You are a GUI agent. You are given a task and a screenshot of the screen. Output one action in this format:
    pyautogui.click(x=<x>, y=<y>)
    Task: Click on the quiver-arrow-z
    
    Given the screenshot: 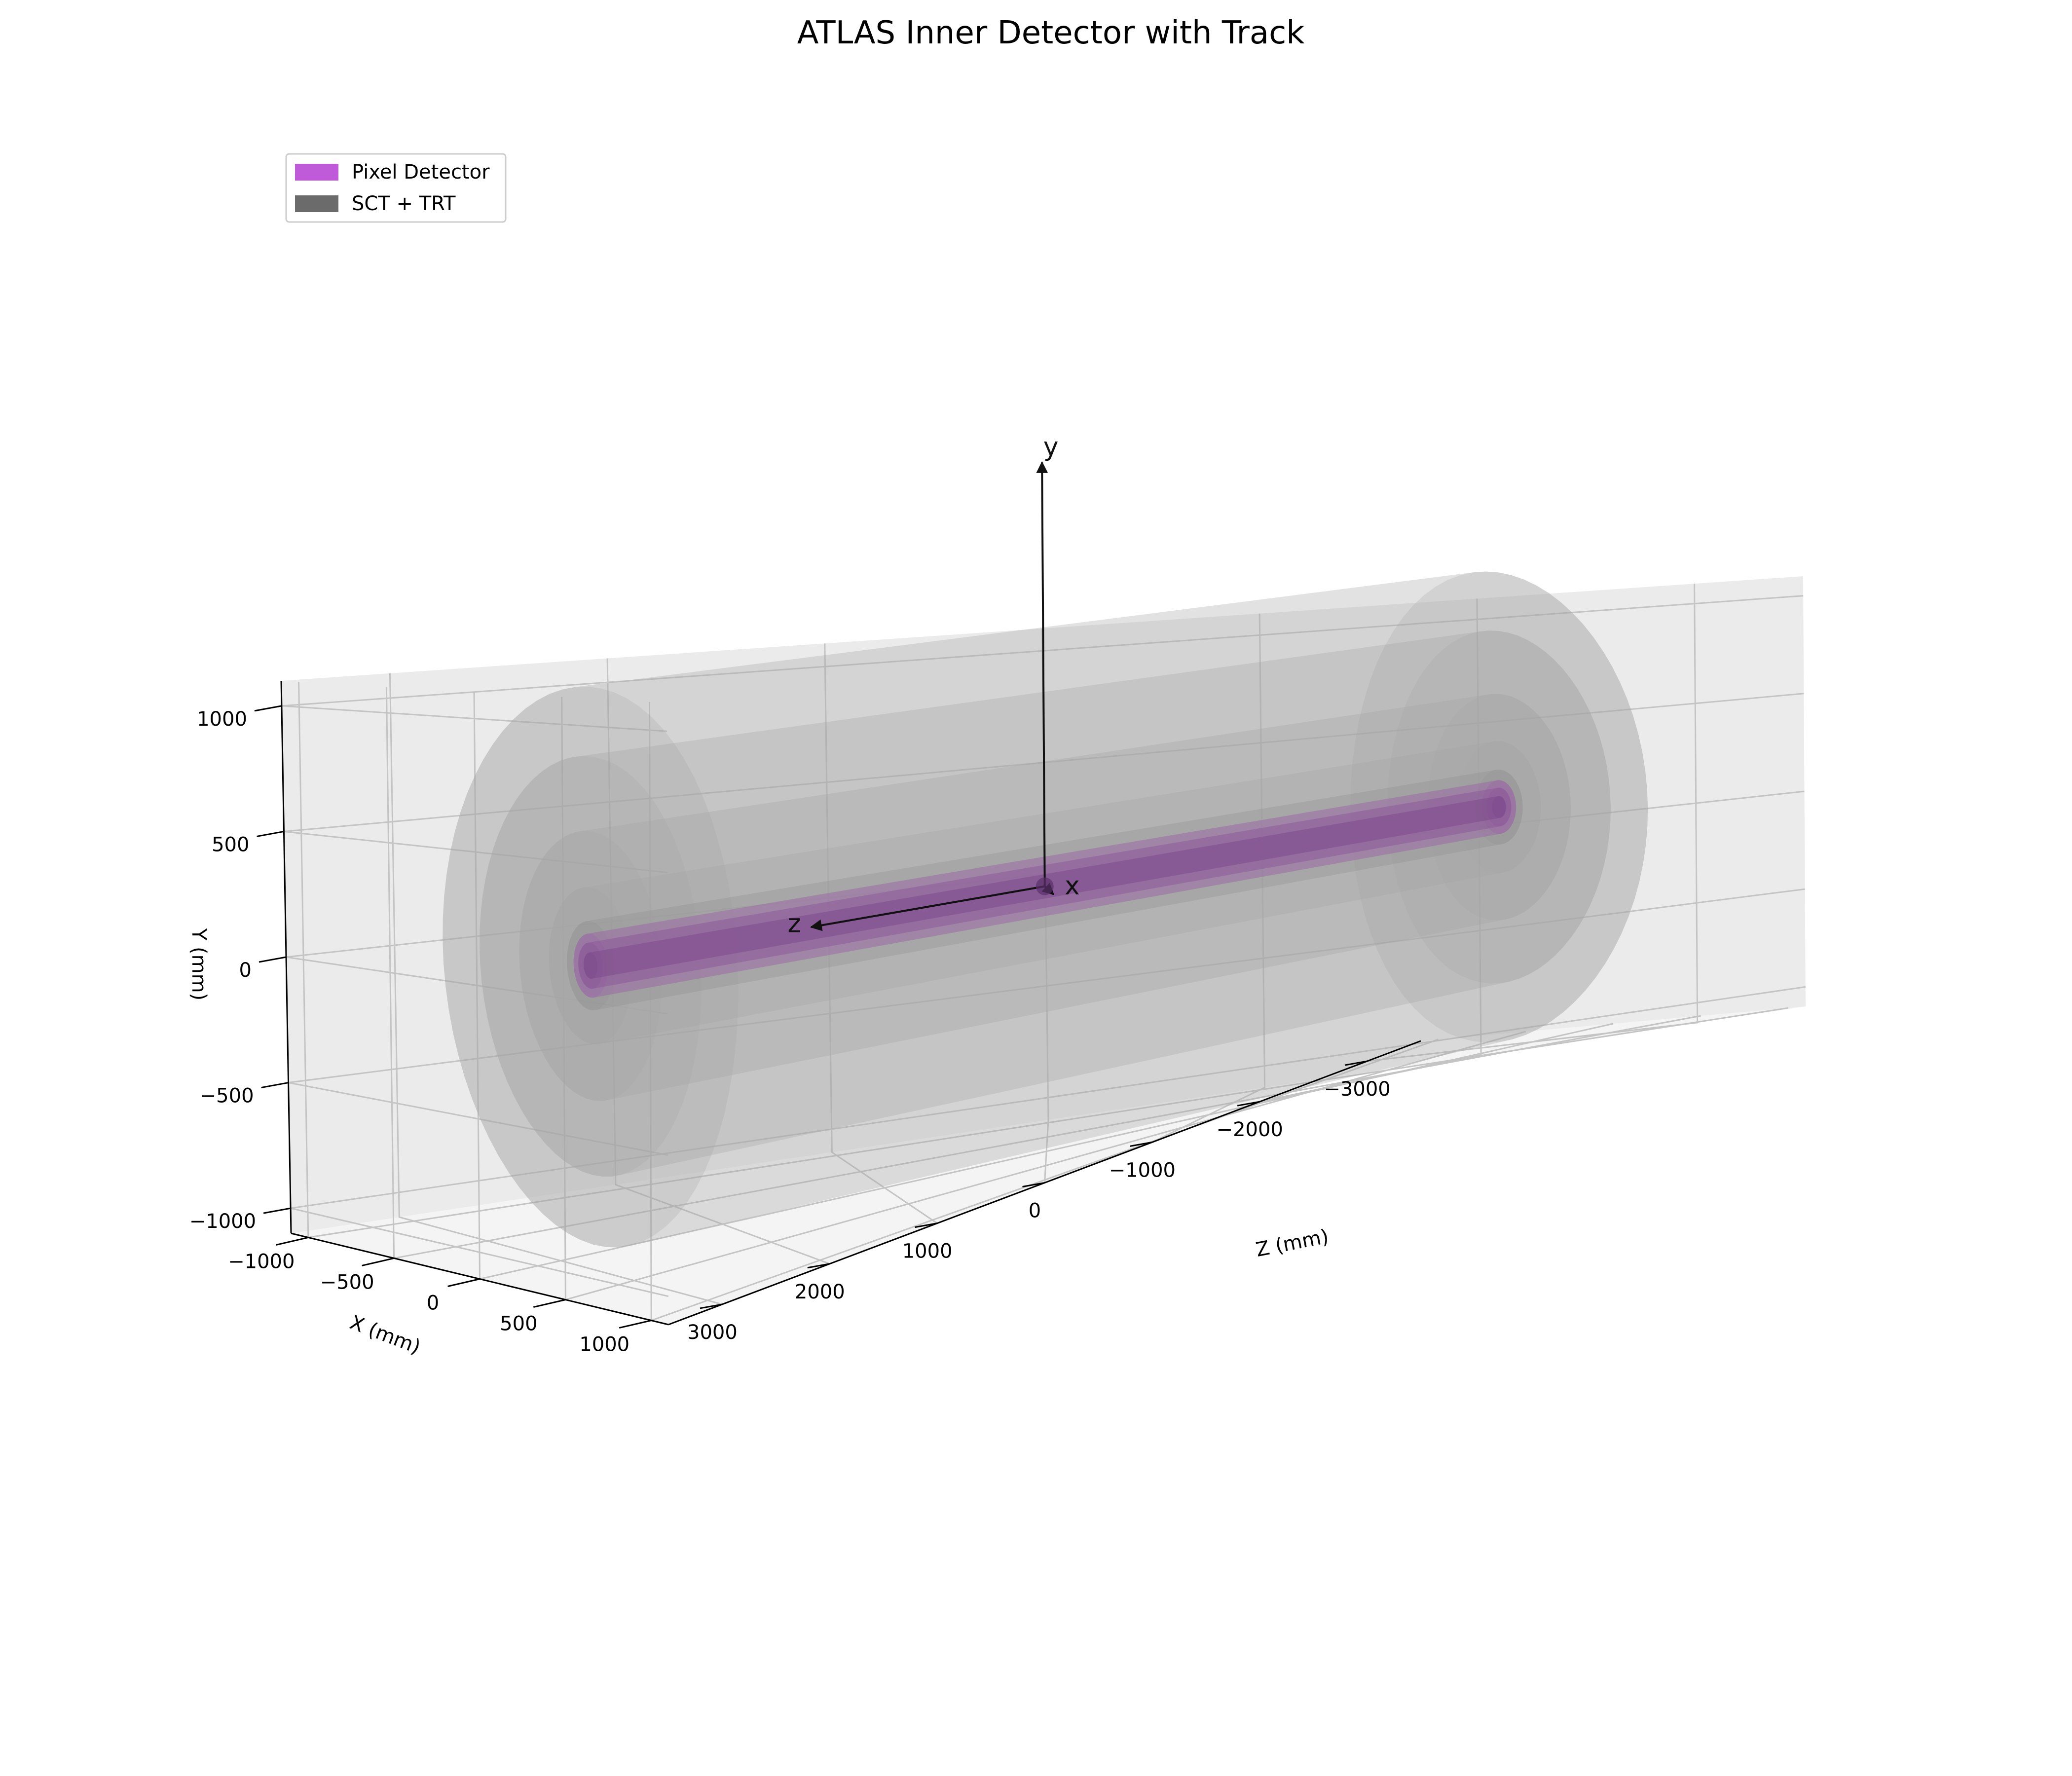 What is the action you would take?
    pyautogui.click(x=928, y=908)
    